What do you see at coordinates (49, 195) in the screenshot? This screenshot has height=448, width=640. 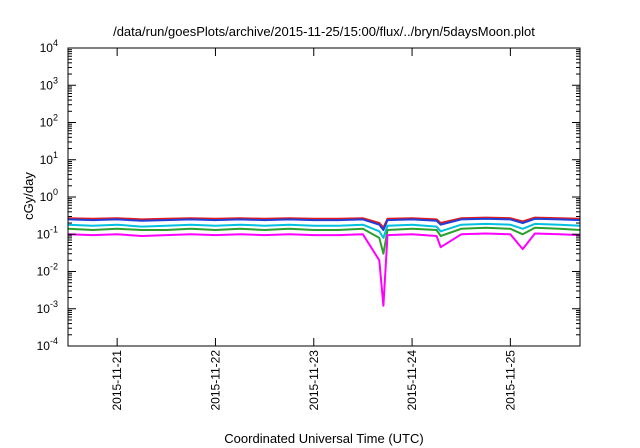 I see `y-tick-label: 10⁰` at bounding box center [49, 195].